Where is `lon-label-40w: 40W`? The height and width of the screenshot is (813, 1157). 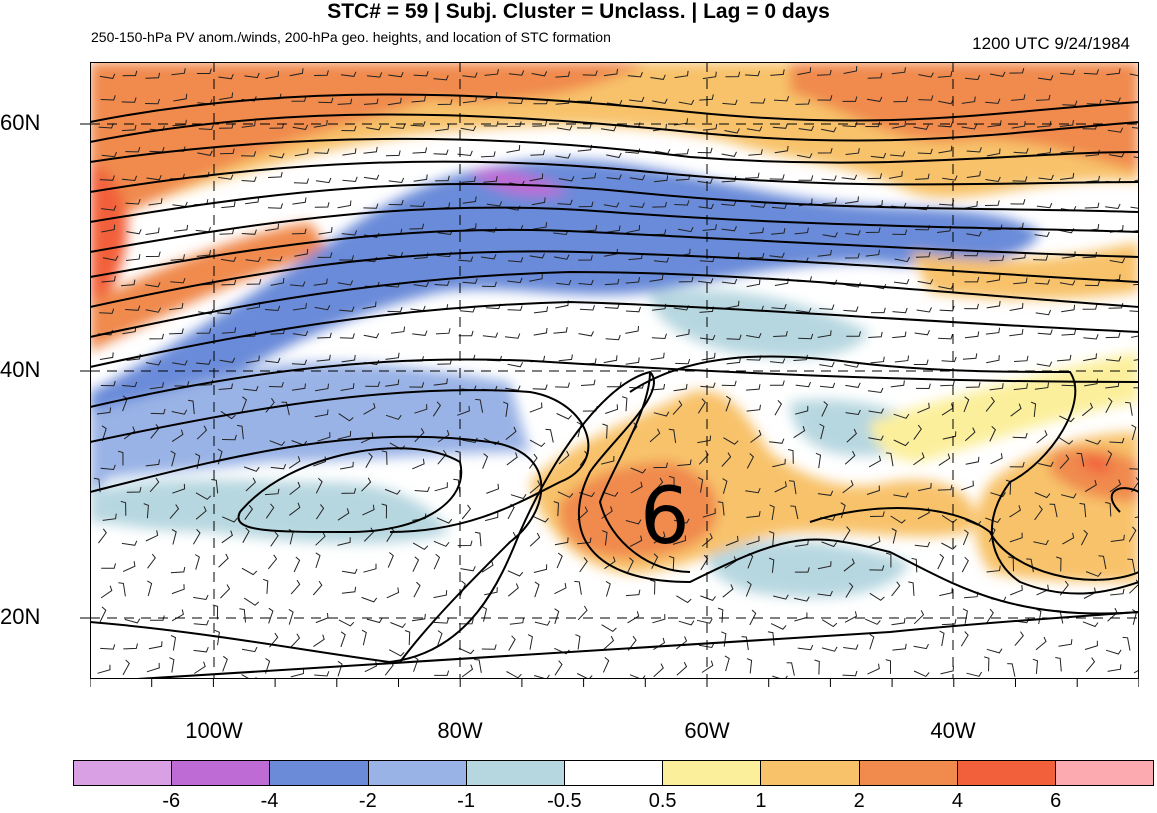
lon-label-40w: 40W is located at coordinates (953, 730).